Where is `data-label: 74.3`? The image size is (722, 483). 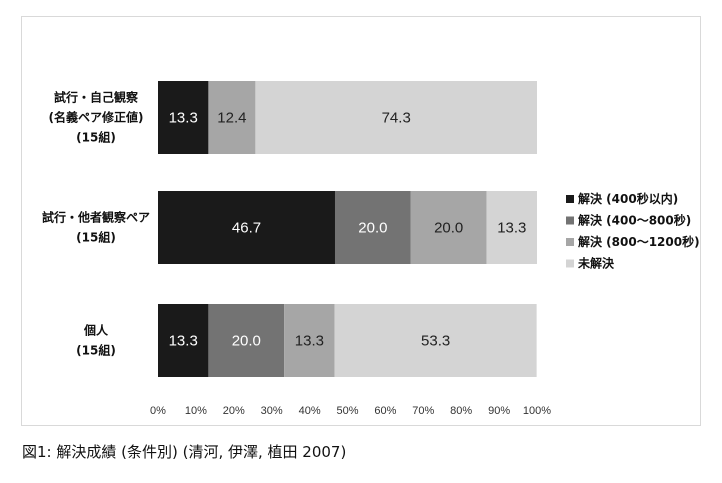
data-label: 74.3 is located at coordinates (396, 118).